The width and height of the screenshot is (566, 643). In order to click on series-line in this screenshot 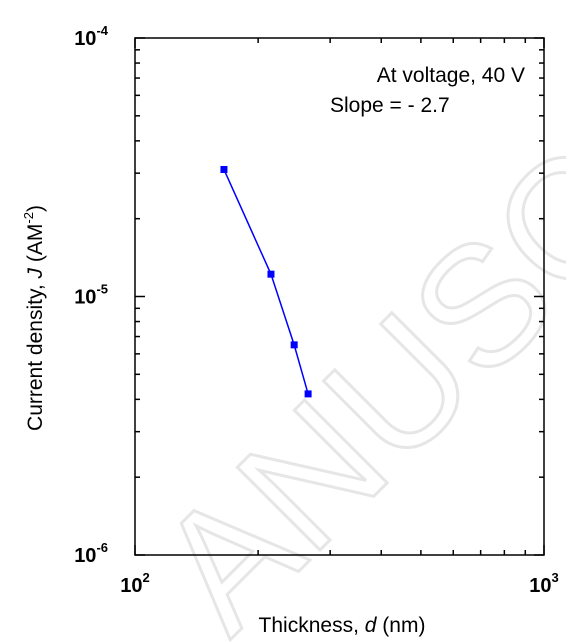, I will do `click(266, 282)`.